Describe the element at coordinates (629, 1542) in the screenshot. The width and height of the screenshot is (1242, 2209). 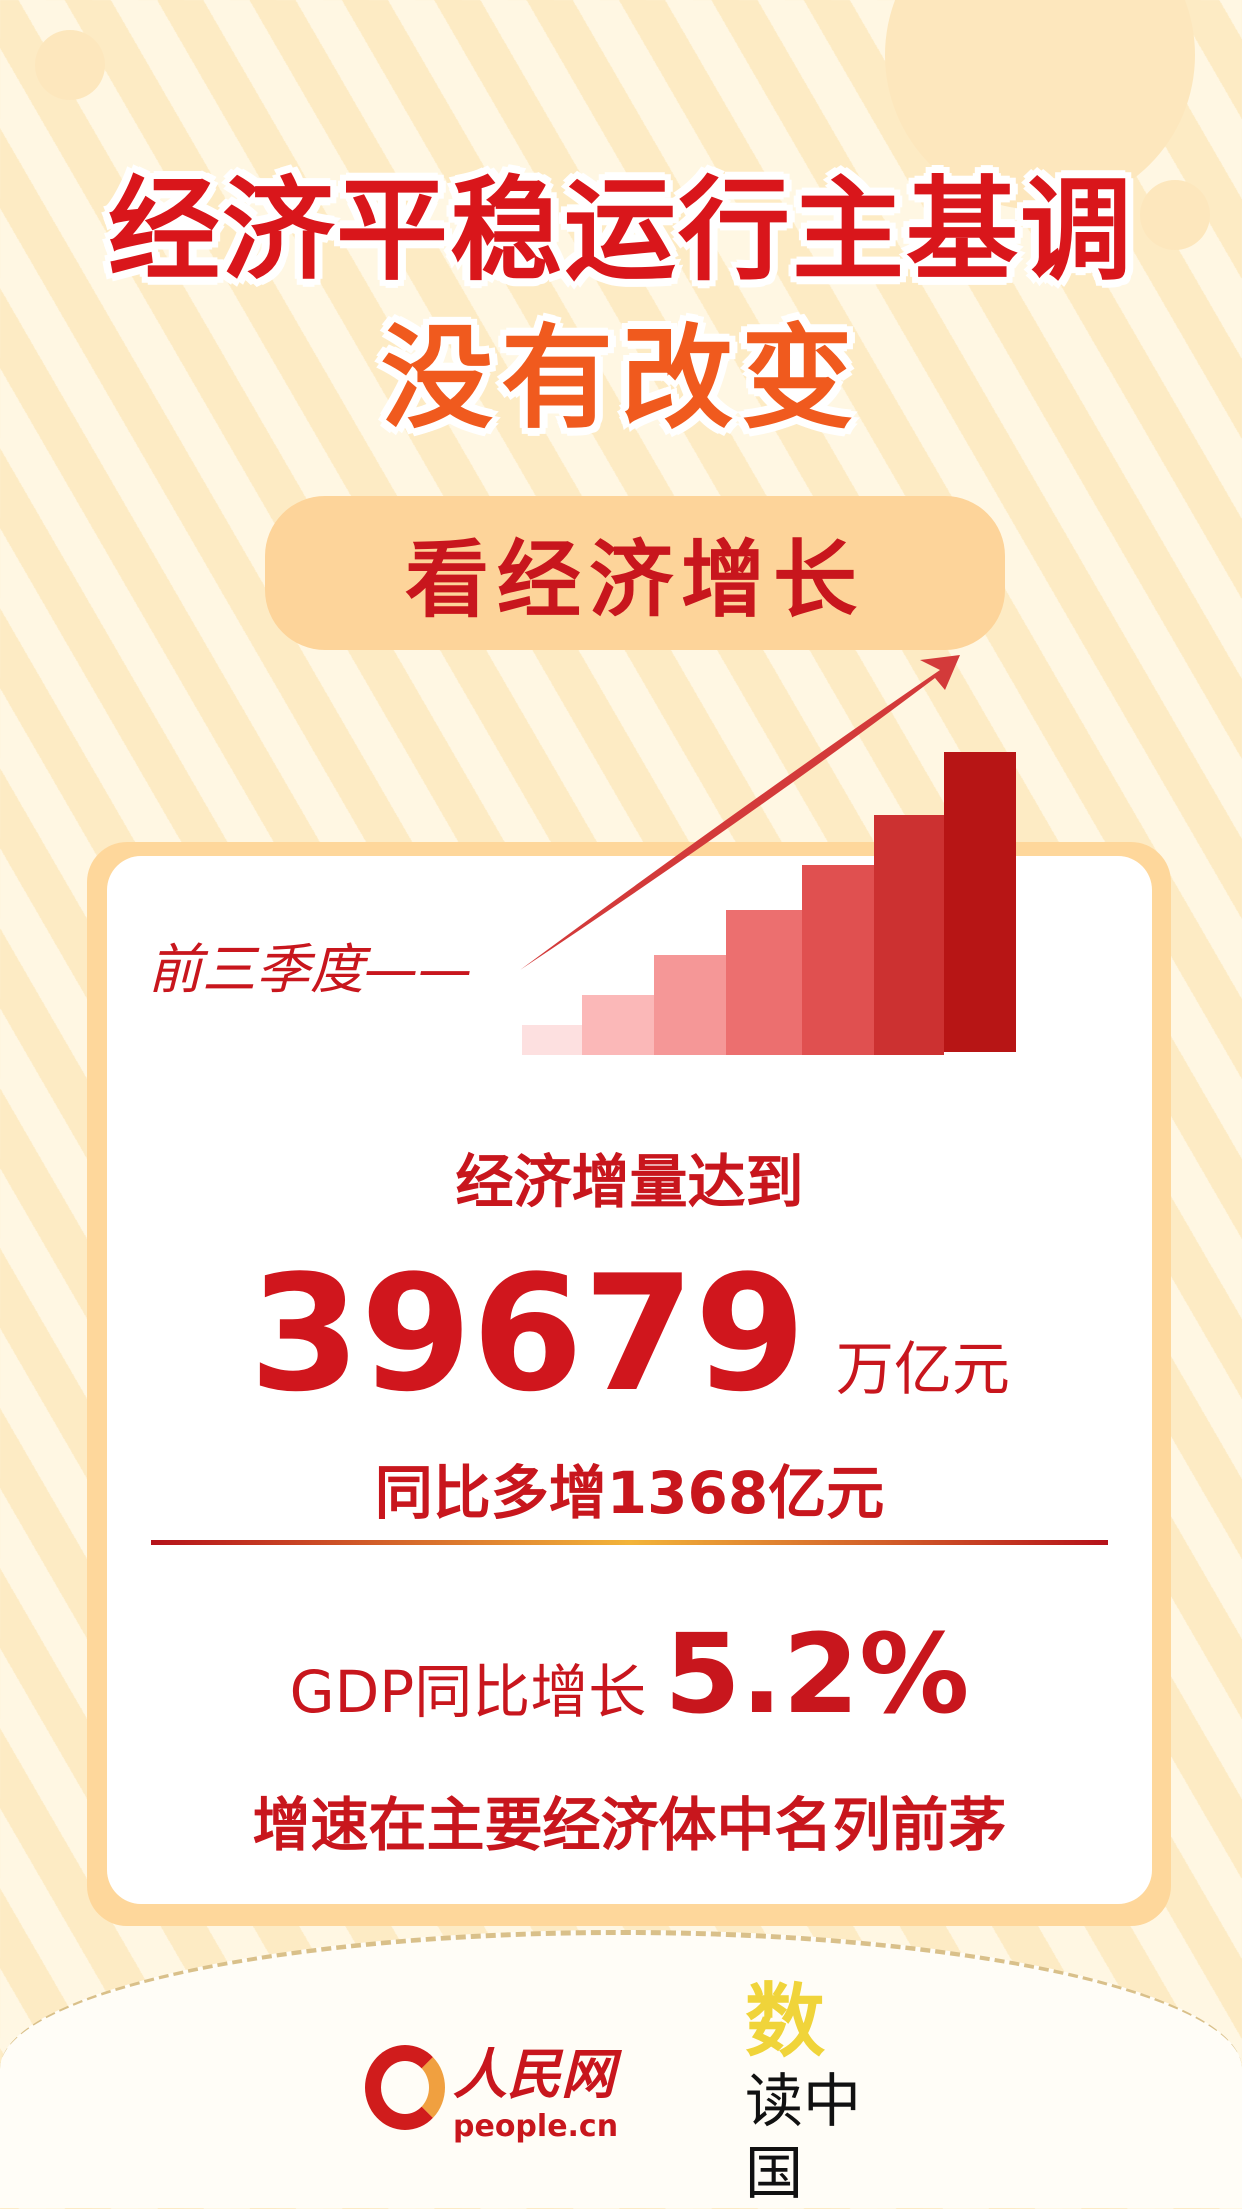
I see `divider` at that location.